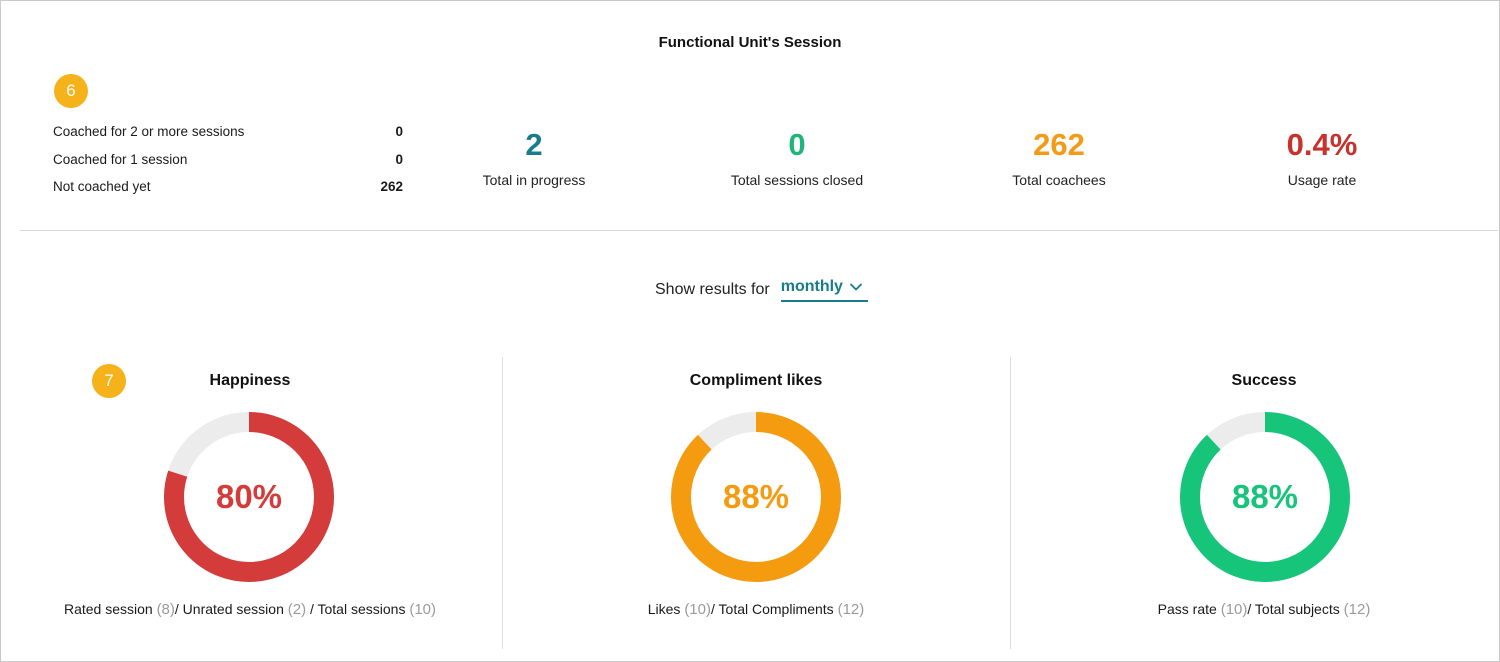  I want to click on gauge-compliment-likes: 88%, so click(756, 499).